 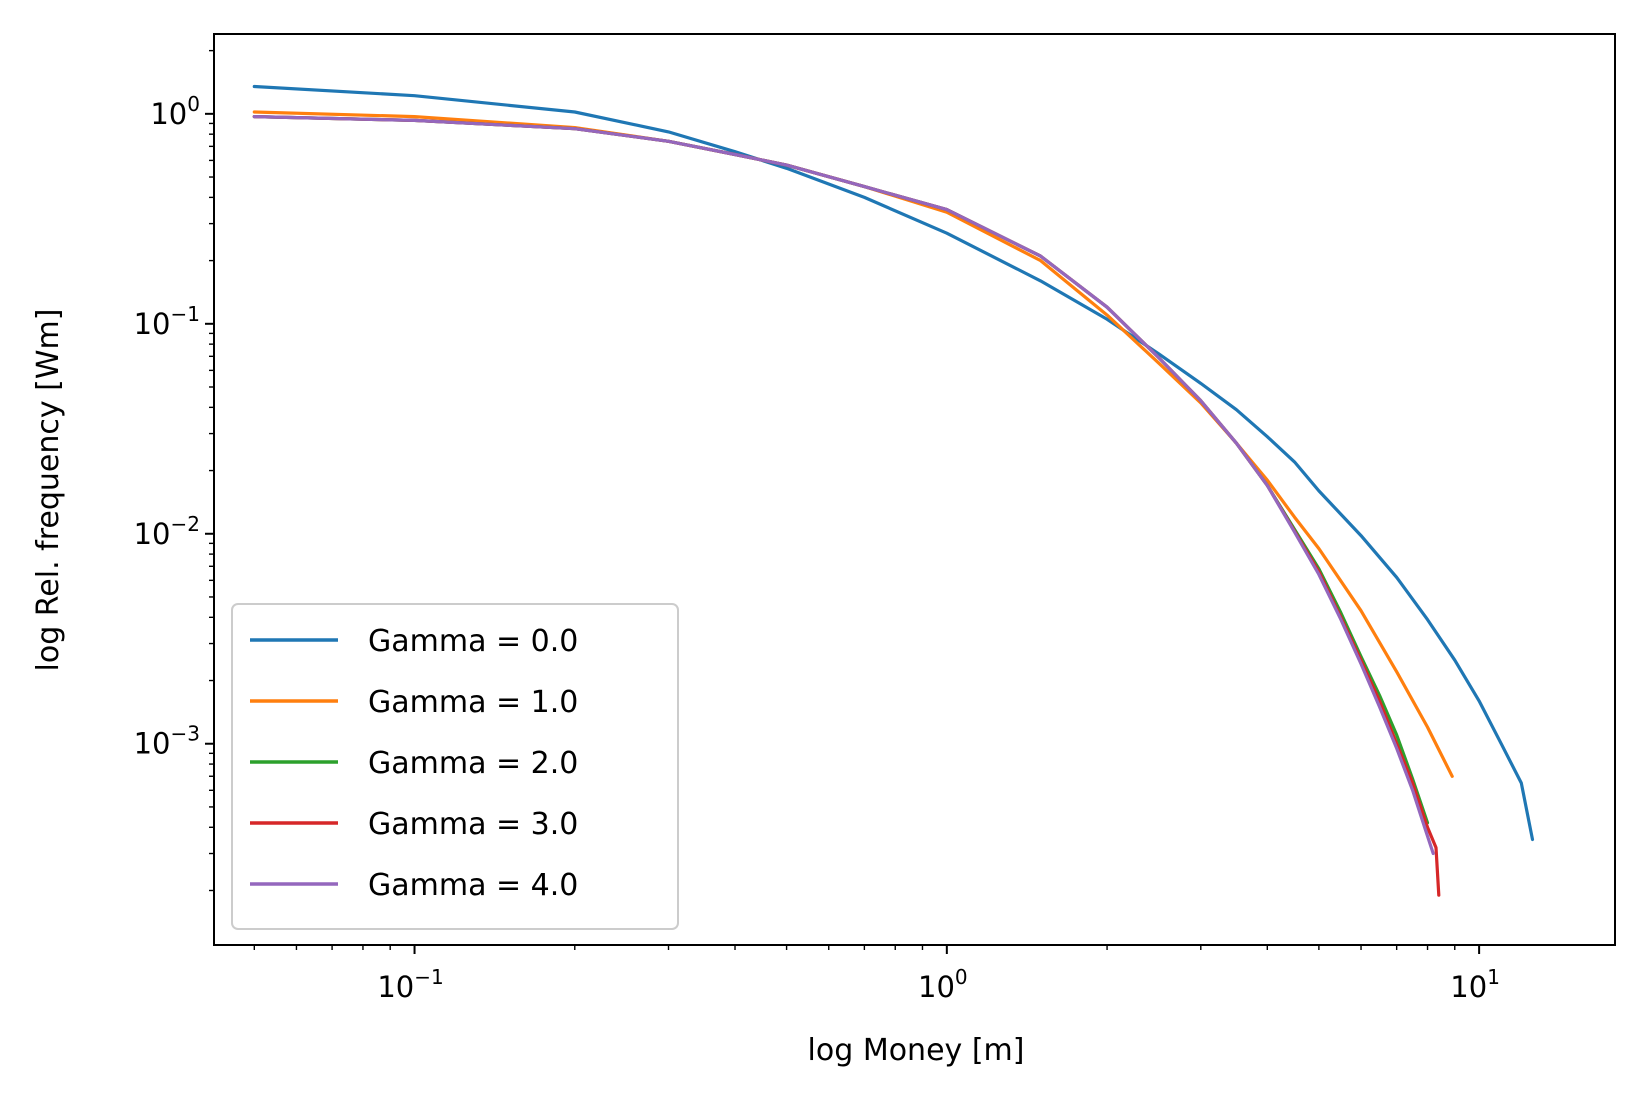 What do you see at coordinates (410, 984) in the screenshot?
I see `x-tick-label: 10⁻¹` at bounding box center [410, 984].